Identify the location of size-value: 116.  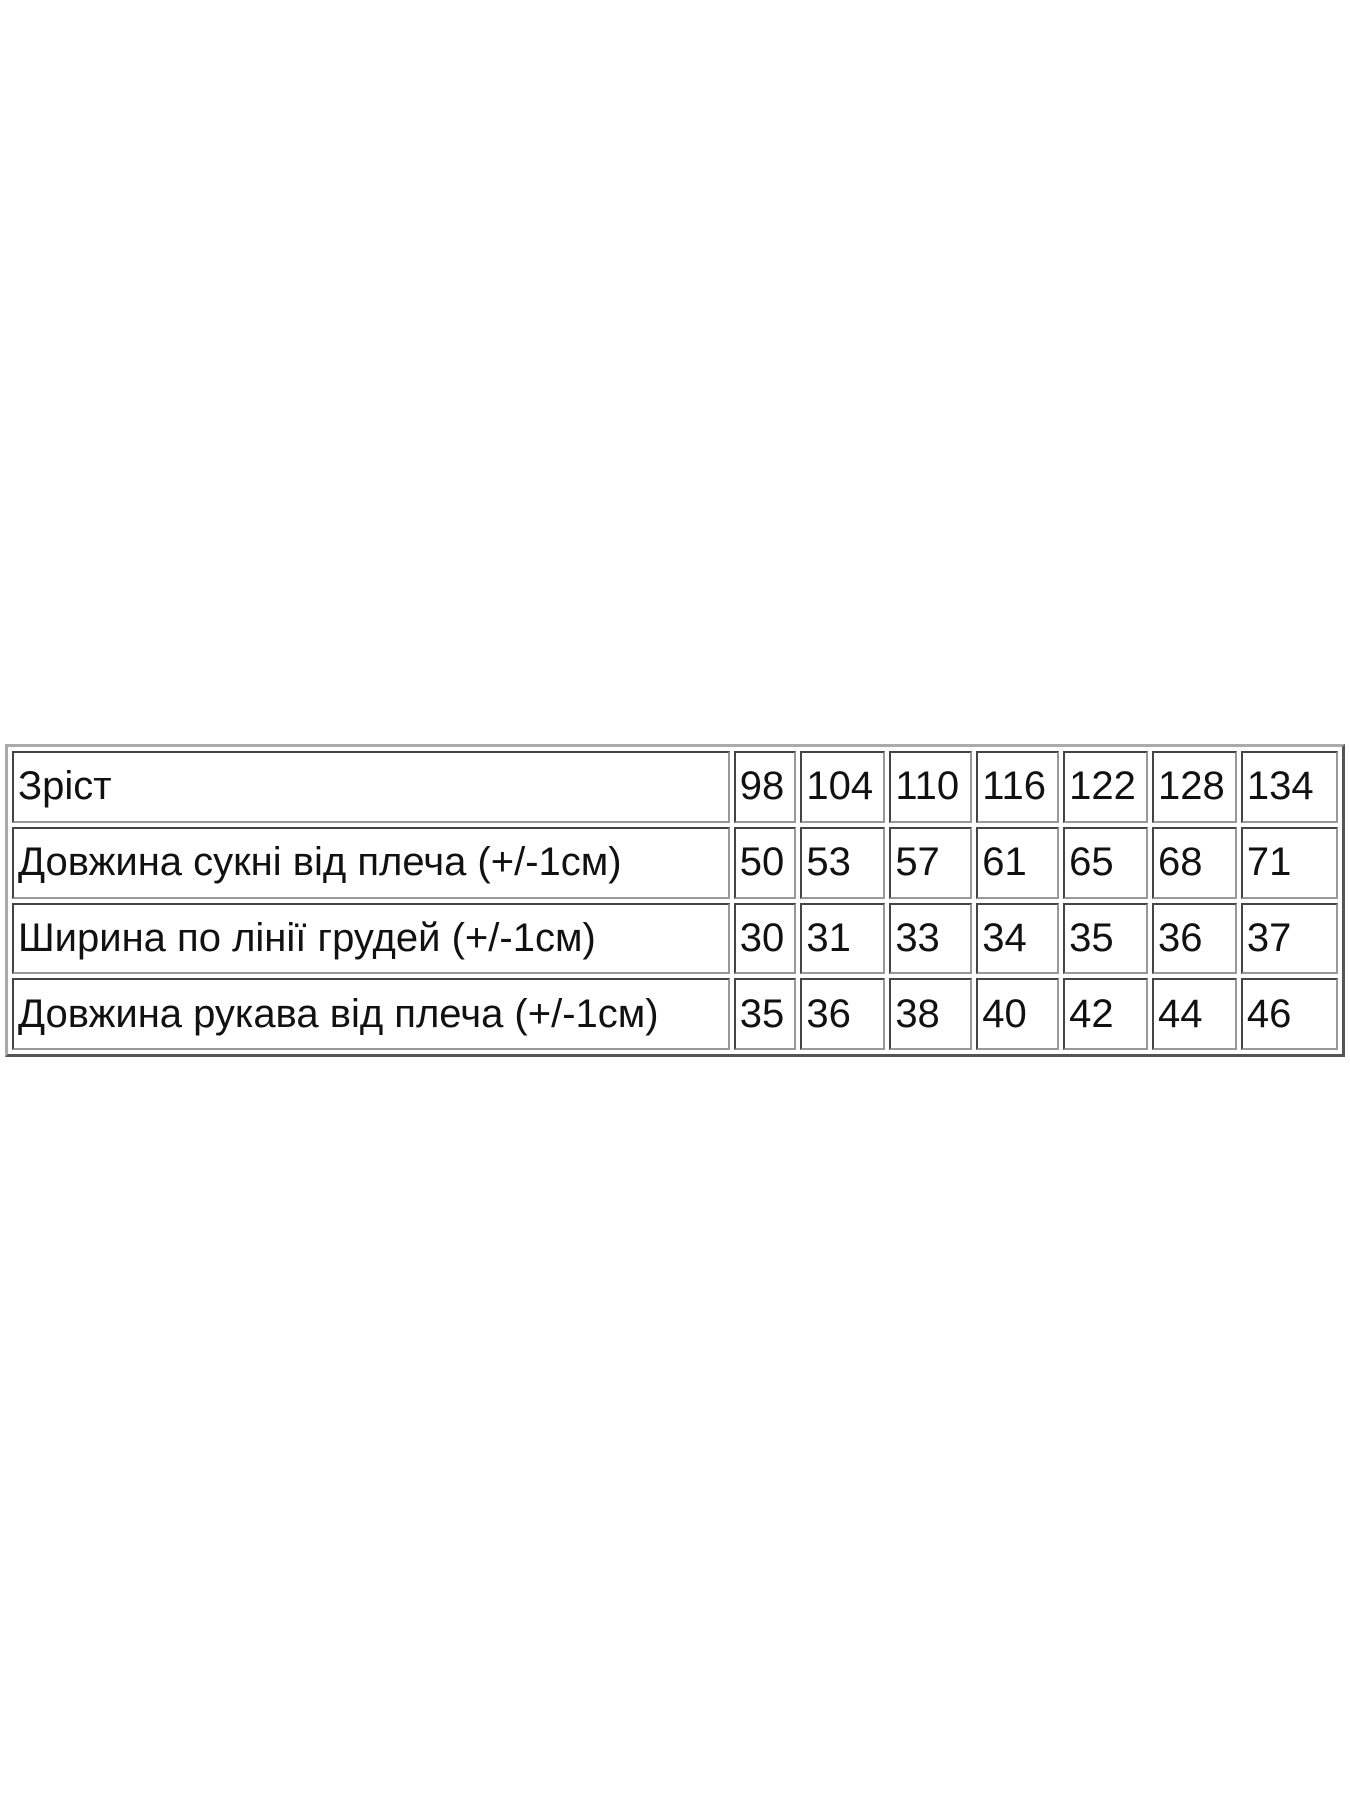
(1018, 787).